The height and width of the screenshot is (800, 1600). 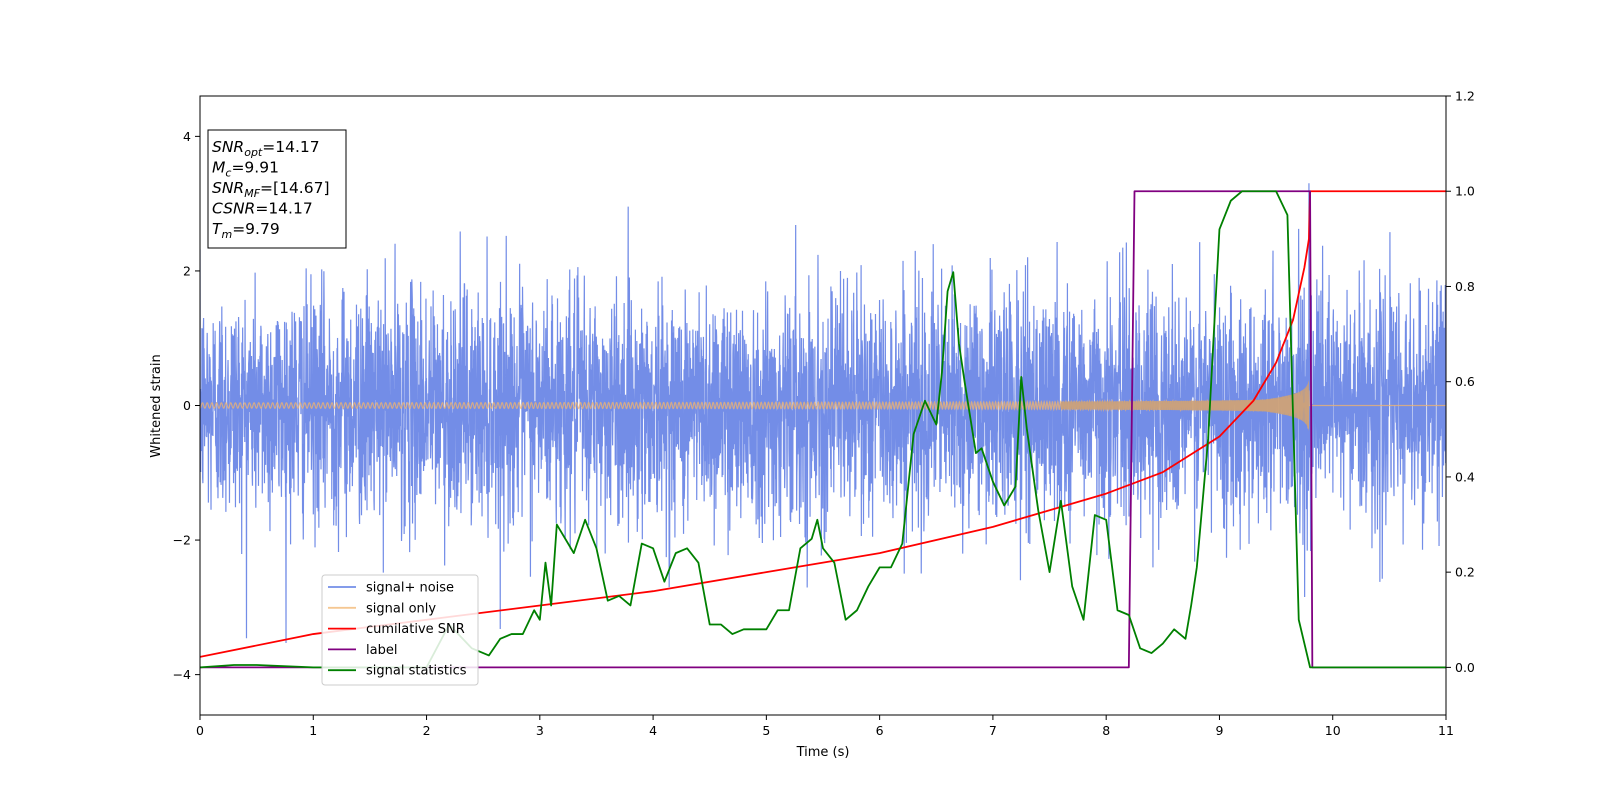 I want to click on annotation-line: Mc=9.91, so click(x=245, y=169).